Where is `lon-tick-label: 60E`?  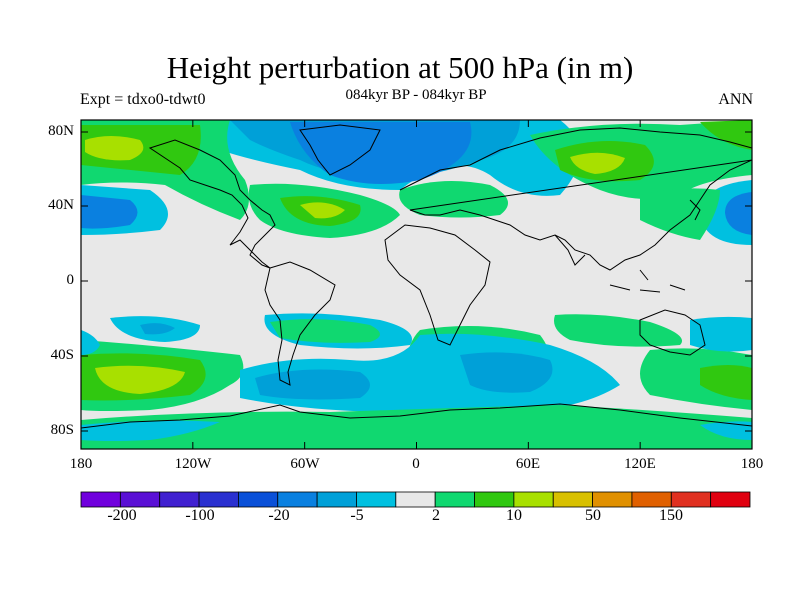 lon-tick-label: 60E is located at coordinates (528, 464).